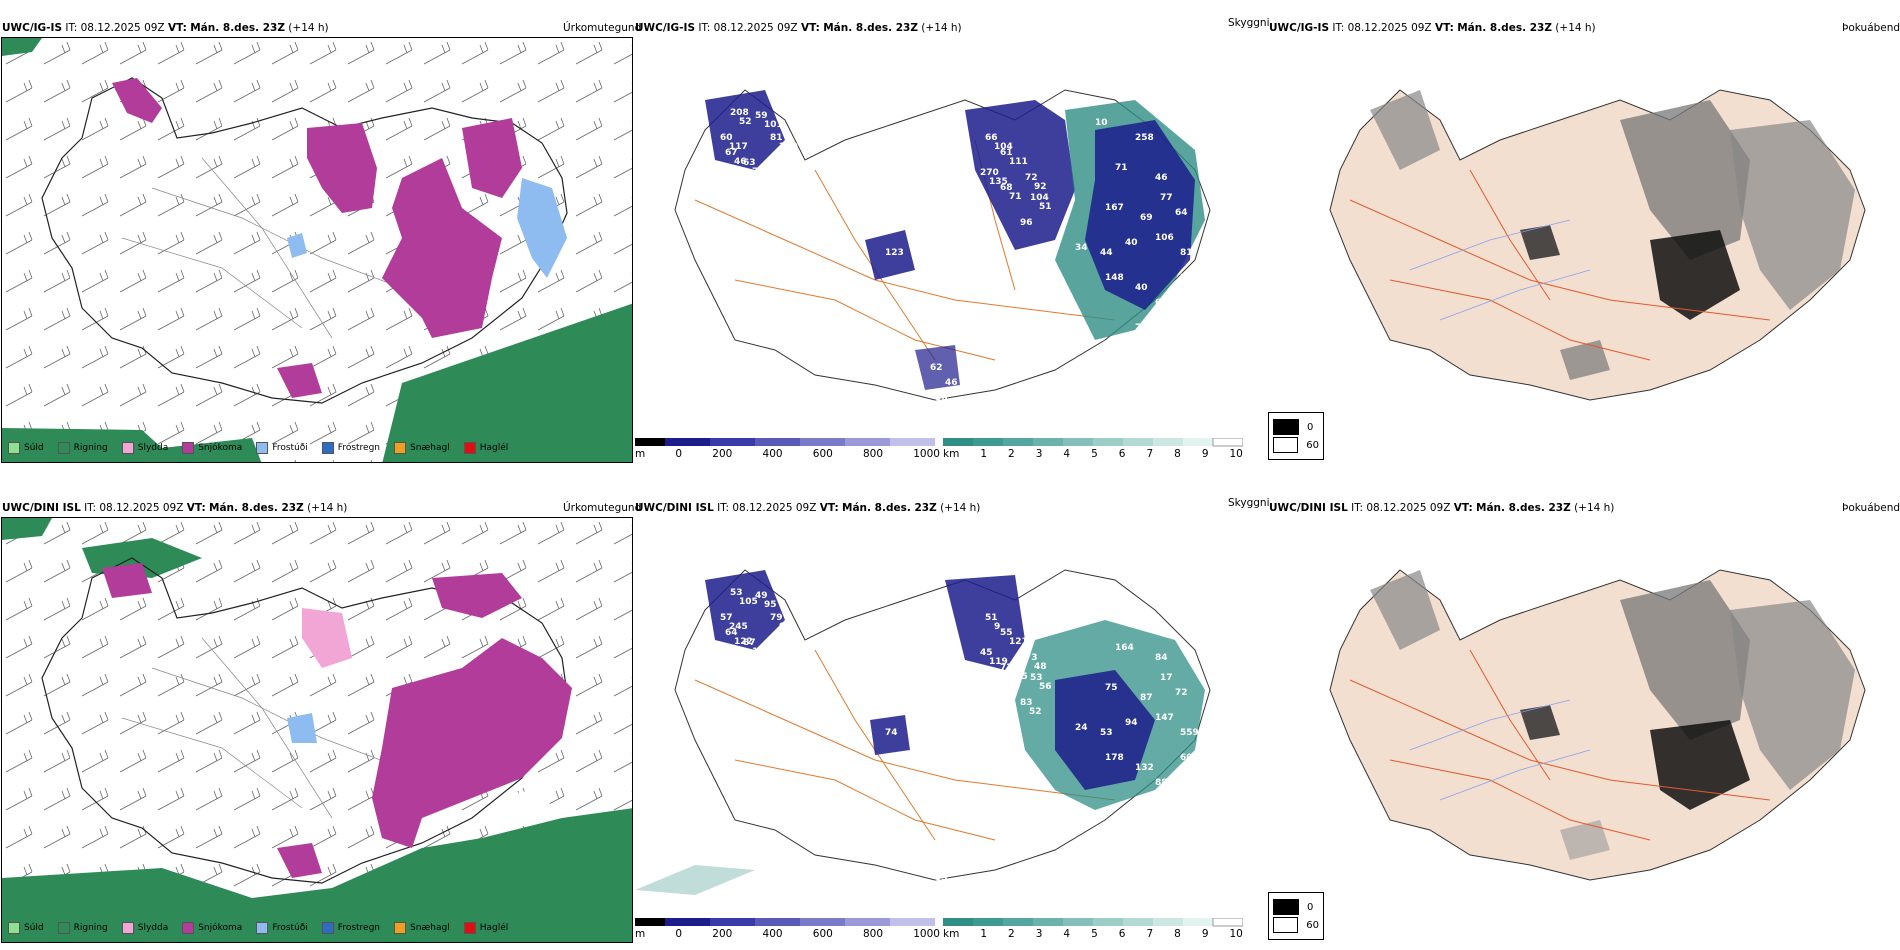 This screenshot has height=950, width=1900. Describe the element at coordinates (731, 633) in the screenshot. I see `cloud-height-label: 64` at that location.